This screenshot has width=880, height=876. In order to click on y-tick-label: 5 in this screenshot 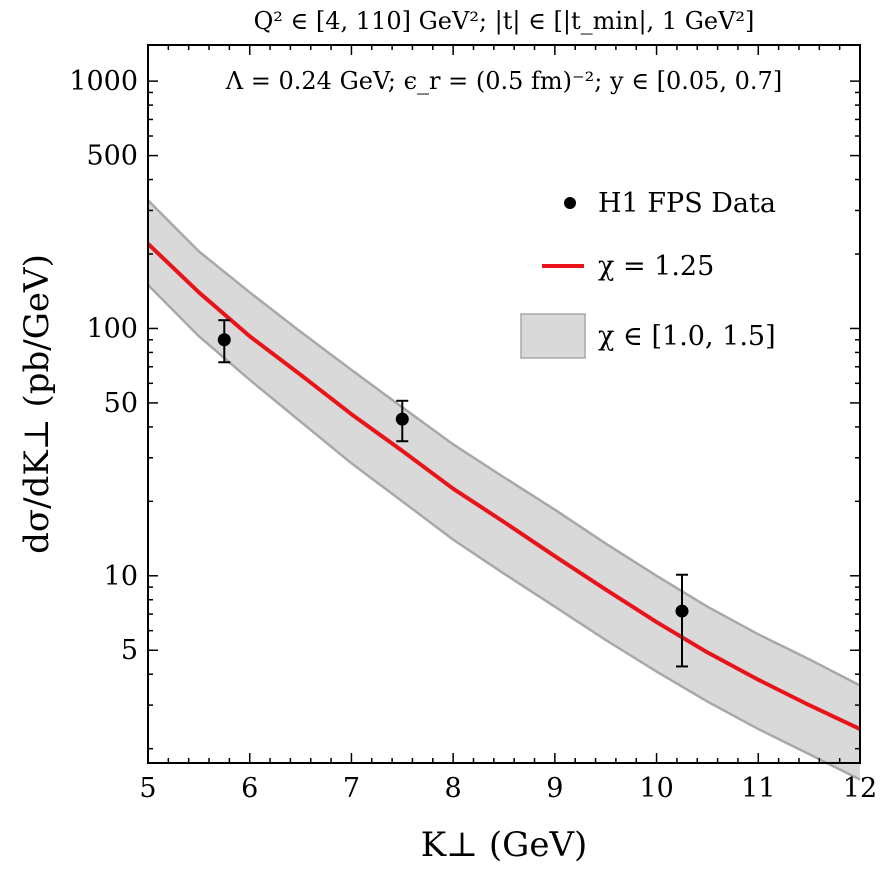, I will do `click(129, 650)`.